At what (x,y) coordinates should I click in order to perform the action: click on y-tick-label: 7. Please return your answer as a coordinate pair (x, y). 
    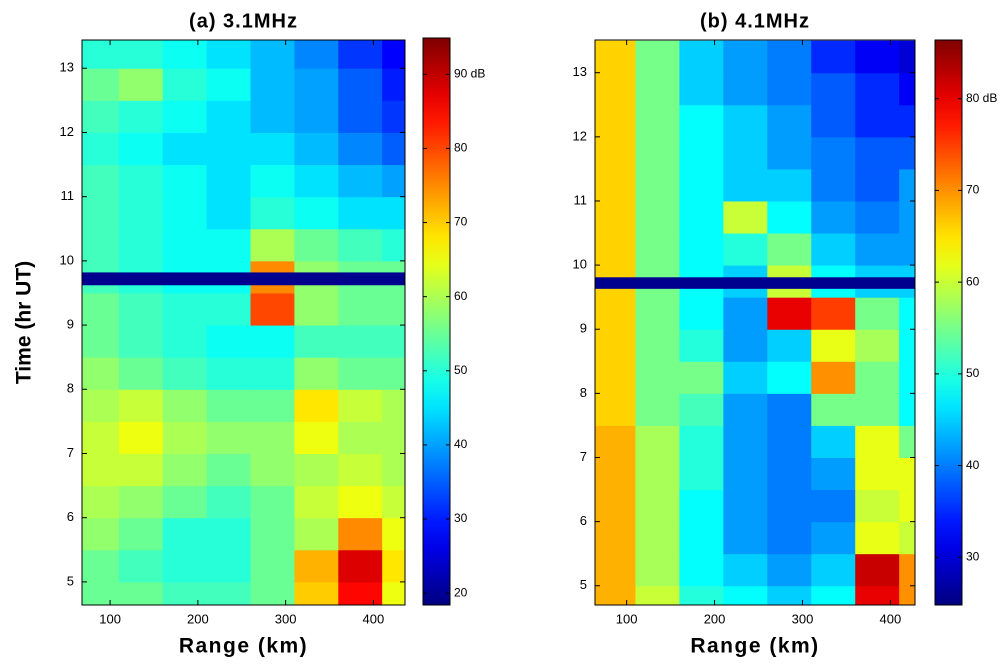
    Looking at the image, I should click on (583, 456).